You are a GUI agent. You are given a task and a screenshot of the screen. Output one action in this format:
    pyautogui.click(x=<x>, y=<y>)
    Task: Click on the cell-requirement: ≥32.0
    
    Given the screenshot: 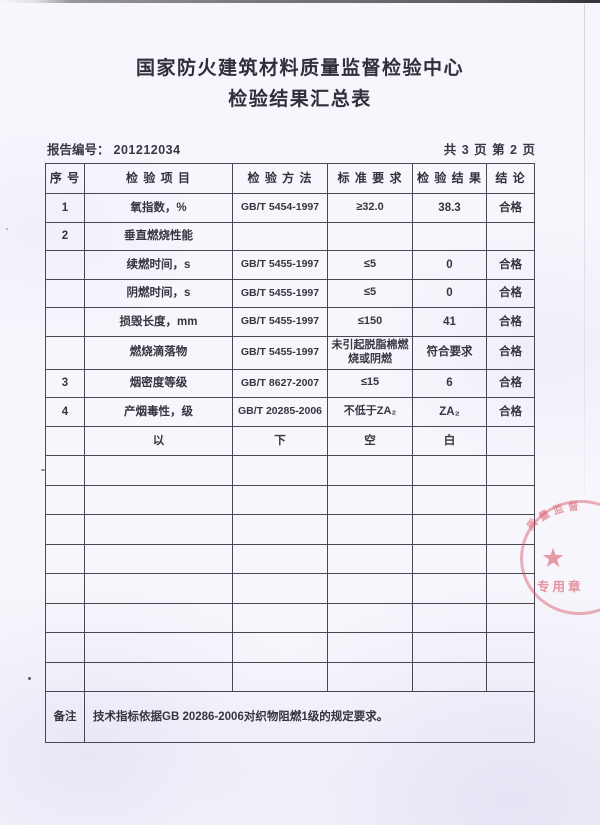 What is the action you would take?
    pyautogui.click(x=370, y=208)
    